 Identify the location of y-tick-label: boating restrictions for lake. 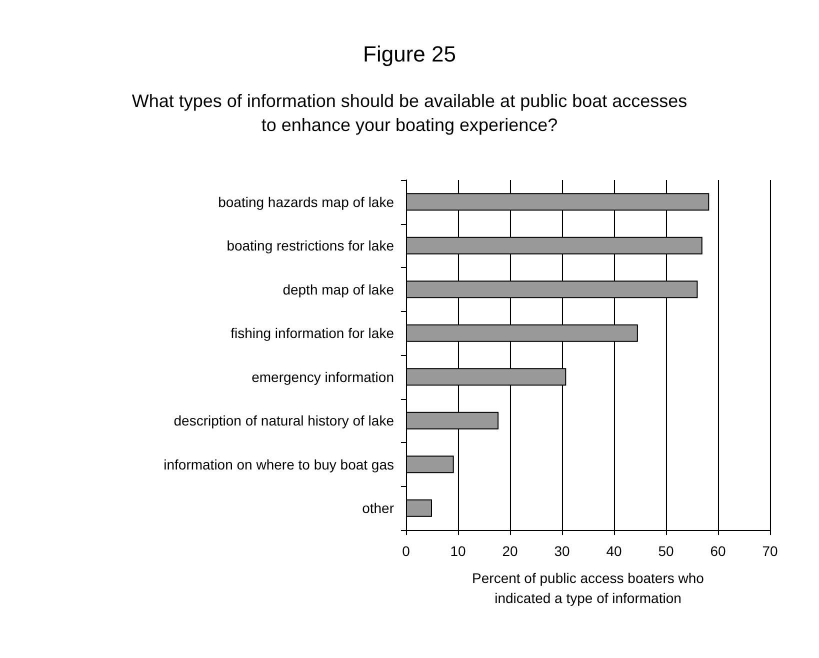
(310, 246).